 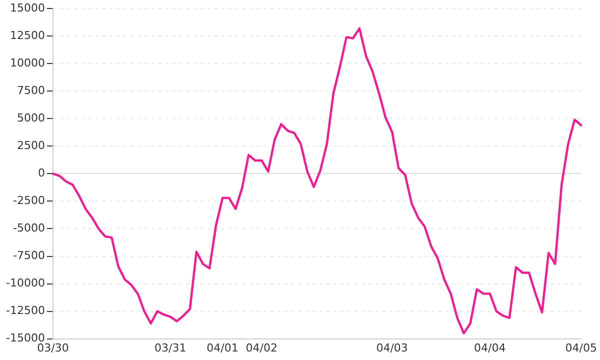 I want to click on x-tick-label: 03/31, so click(x=170, y=347).